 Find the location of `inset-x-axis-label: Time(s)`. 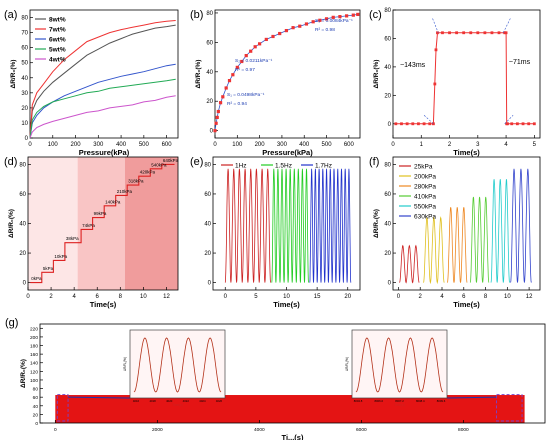

inset-x-axis-label: Time(s) is located at coordinates (399, 405).